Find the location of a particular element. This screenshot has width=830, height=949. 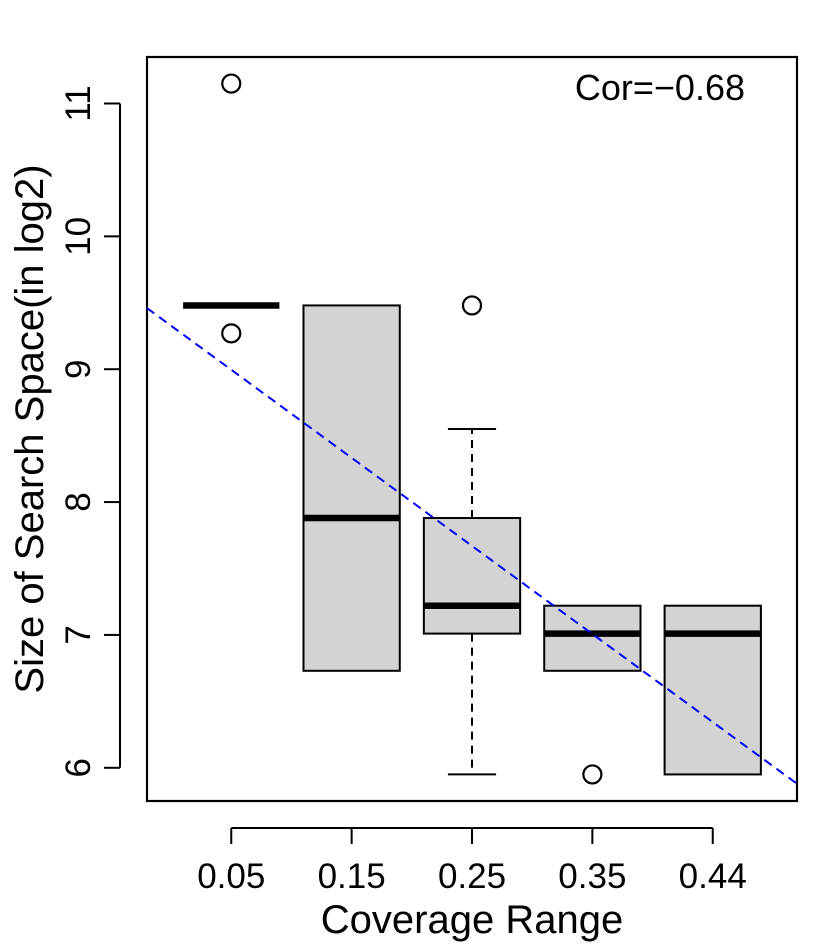

y-tick-label: 9 is located at coordinates (78, 368).